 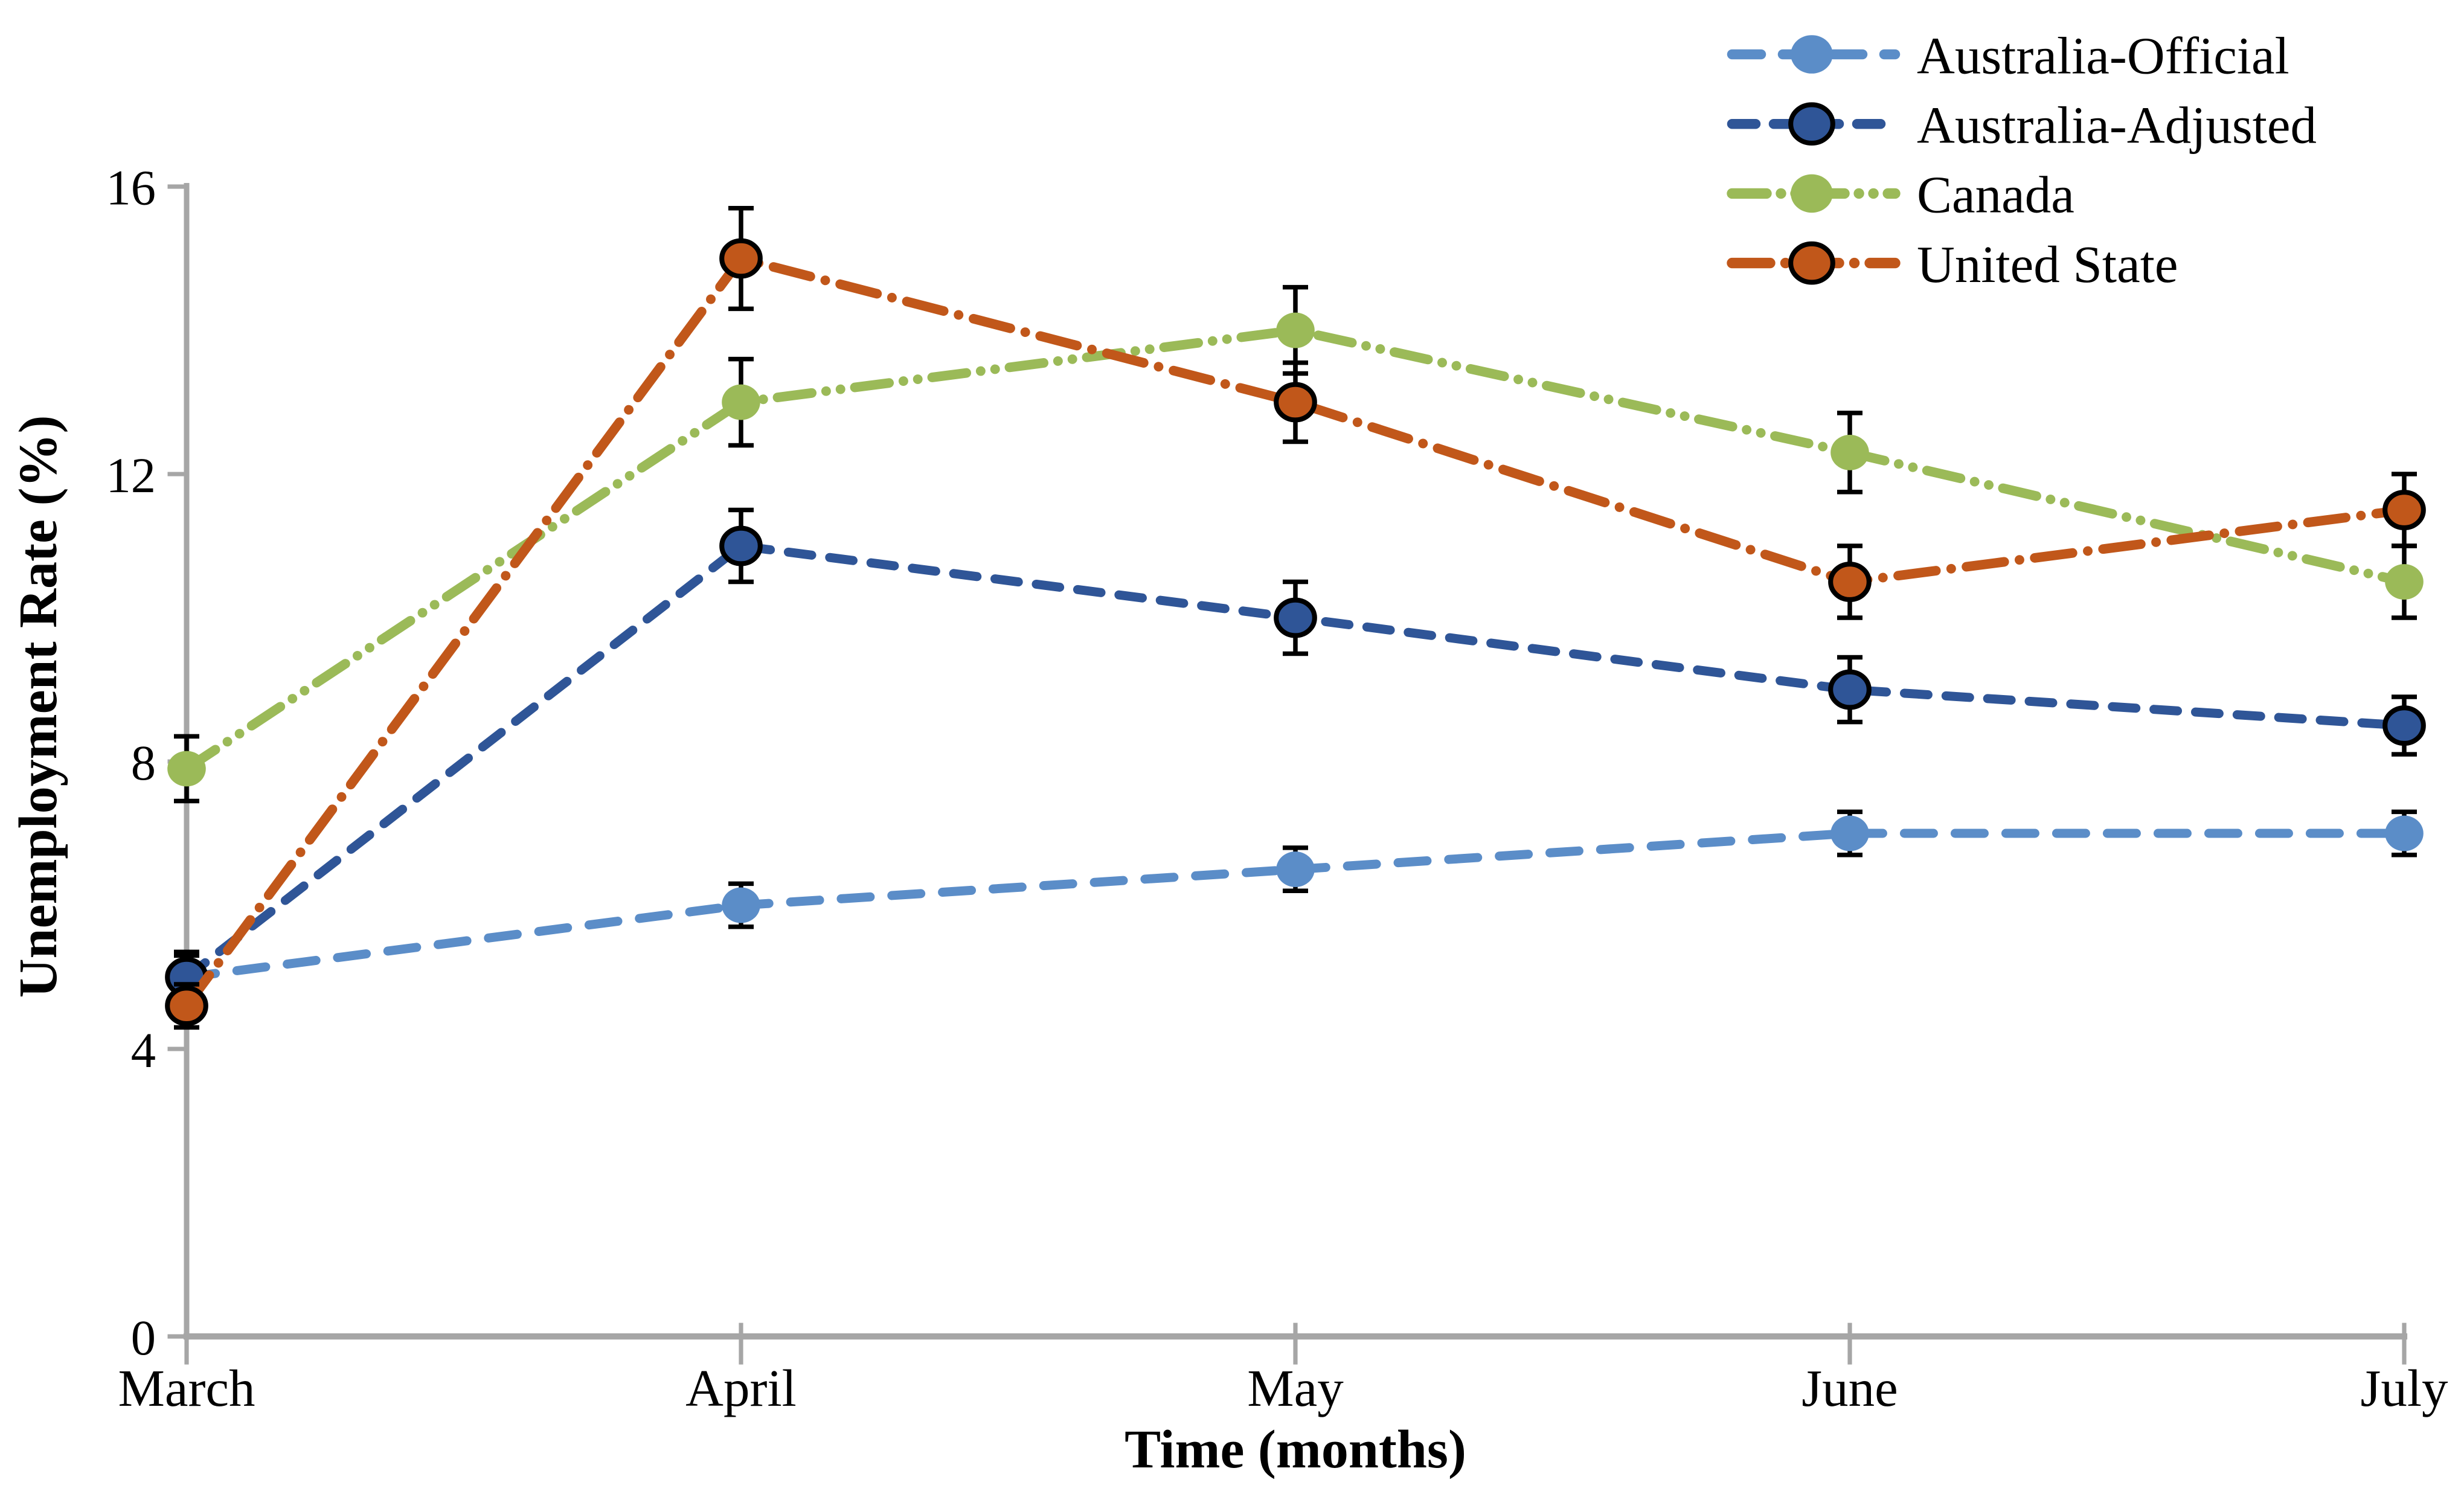 I want to click on y-tick-label: 4, so click(x=143, y=1050).